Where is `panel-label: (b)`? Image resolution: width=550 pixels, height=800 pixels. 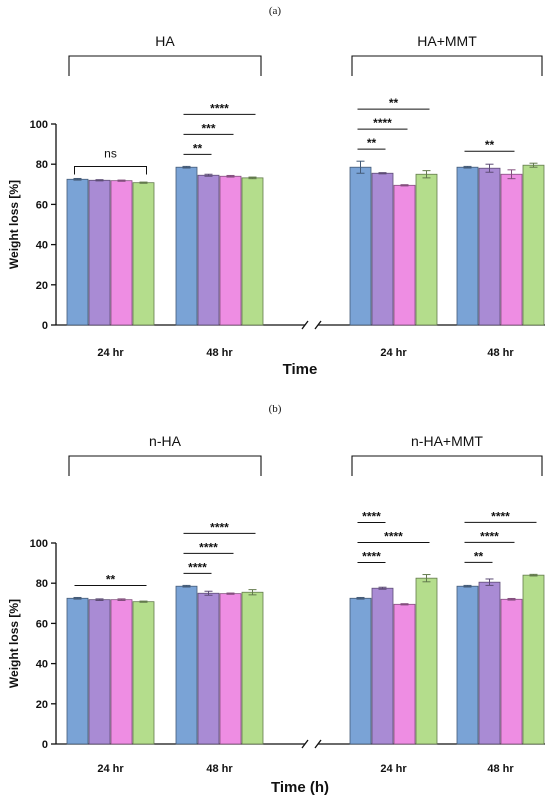 panel-label: (b) is located at coordinates (275, 409).